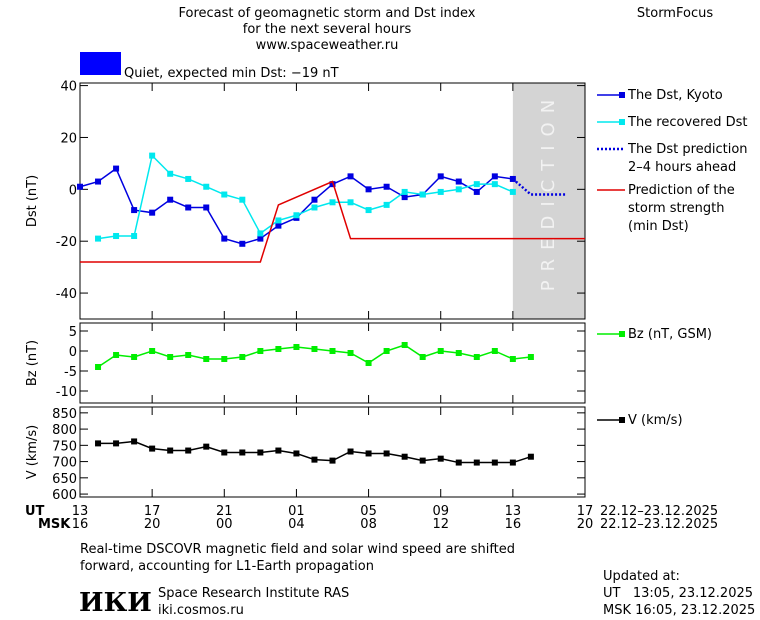 This screenshot has width=760, height=620. Describe the element at coordinates (231, 73) in the screenshot. I see `status-text: Quiet, expected min Dst: −19 nT` at that location.